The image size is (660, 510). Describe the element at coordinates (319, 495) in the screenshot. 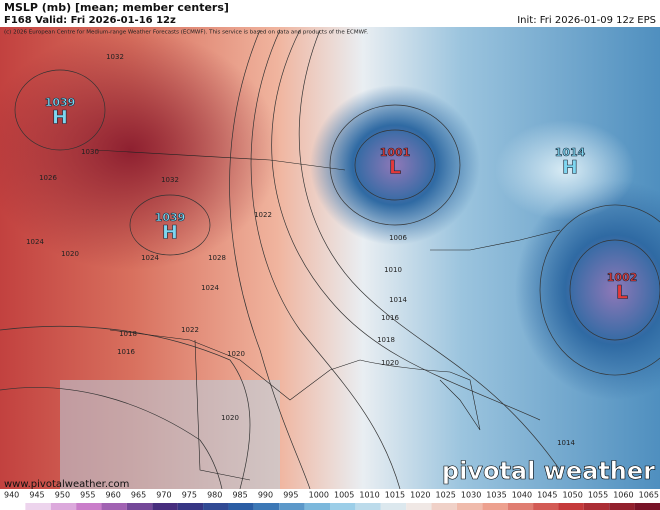

I see `colorbar-label: 1000` at that location.